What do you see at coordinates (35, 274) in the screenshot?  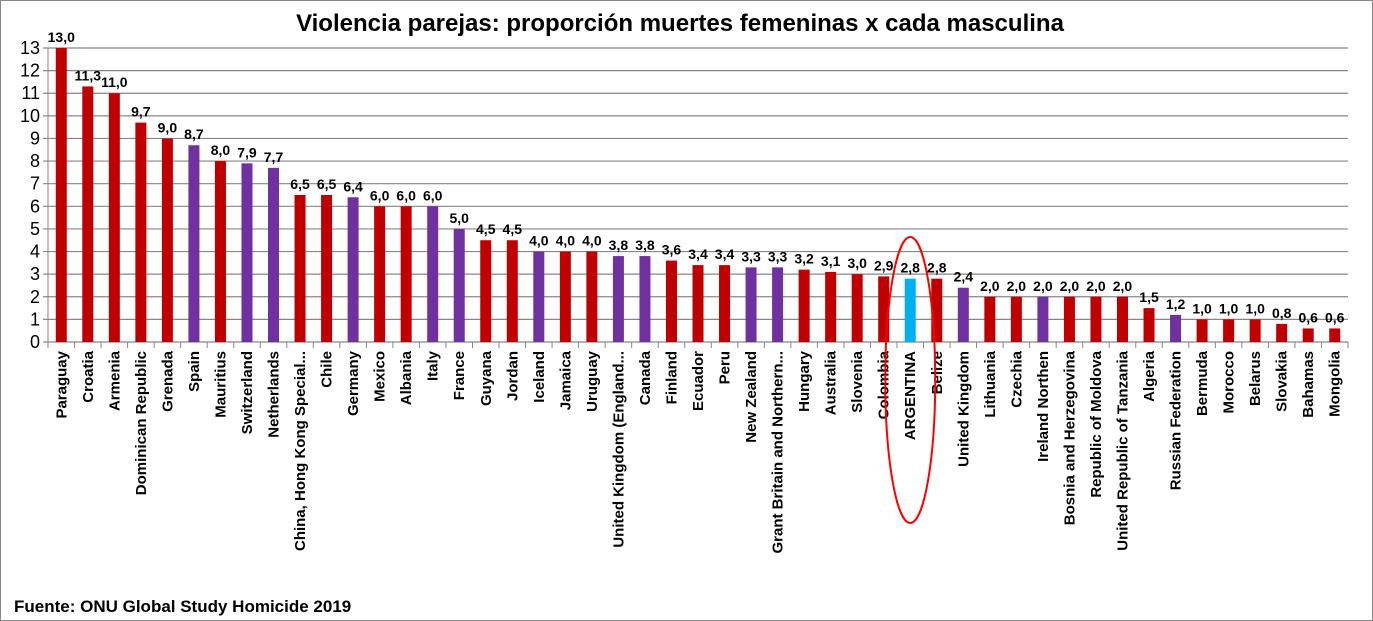 I see `y-tick-label: 3` at bounding box center [35, 274].